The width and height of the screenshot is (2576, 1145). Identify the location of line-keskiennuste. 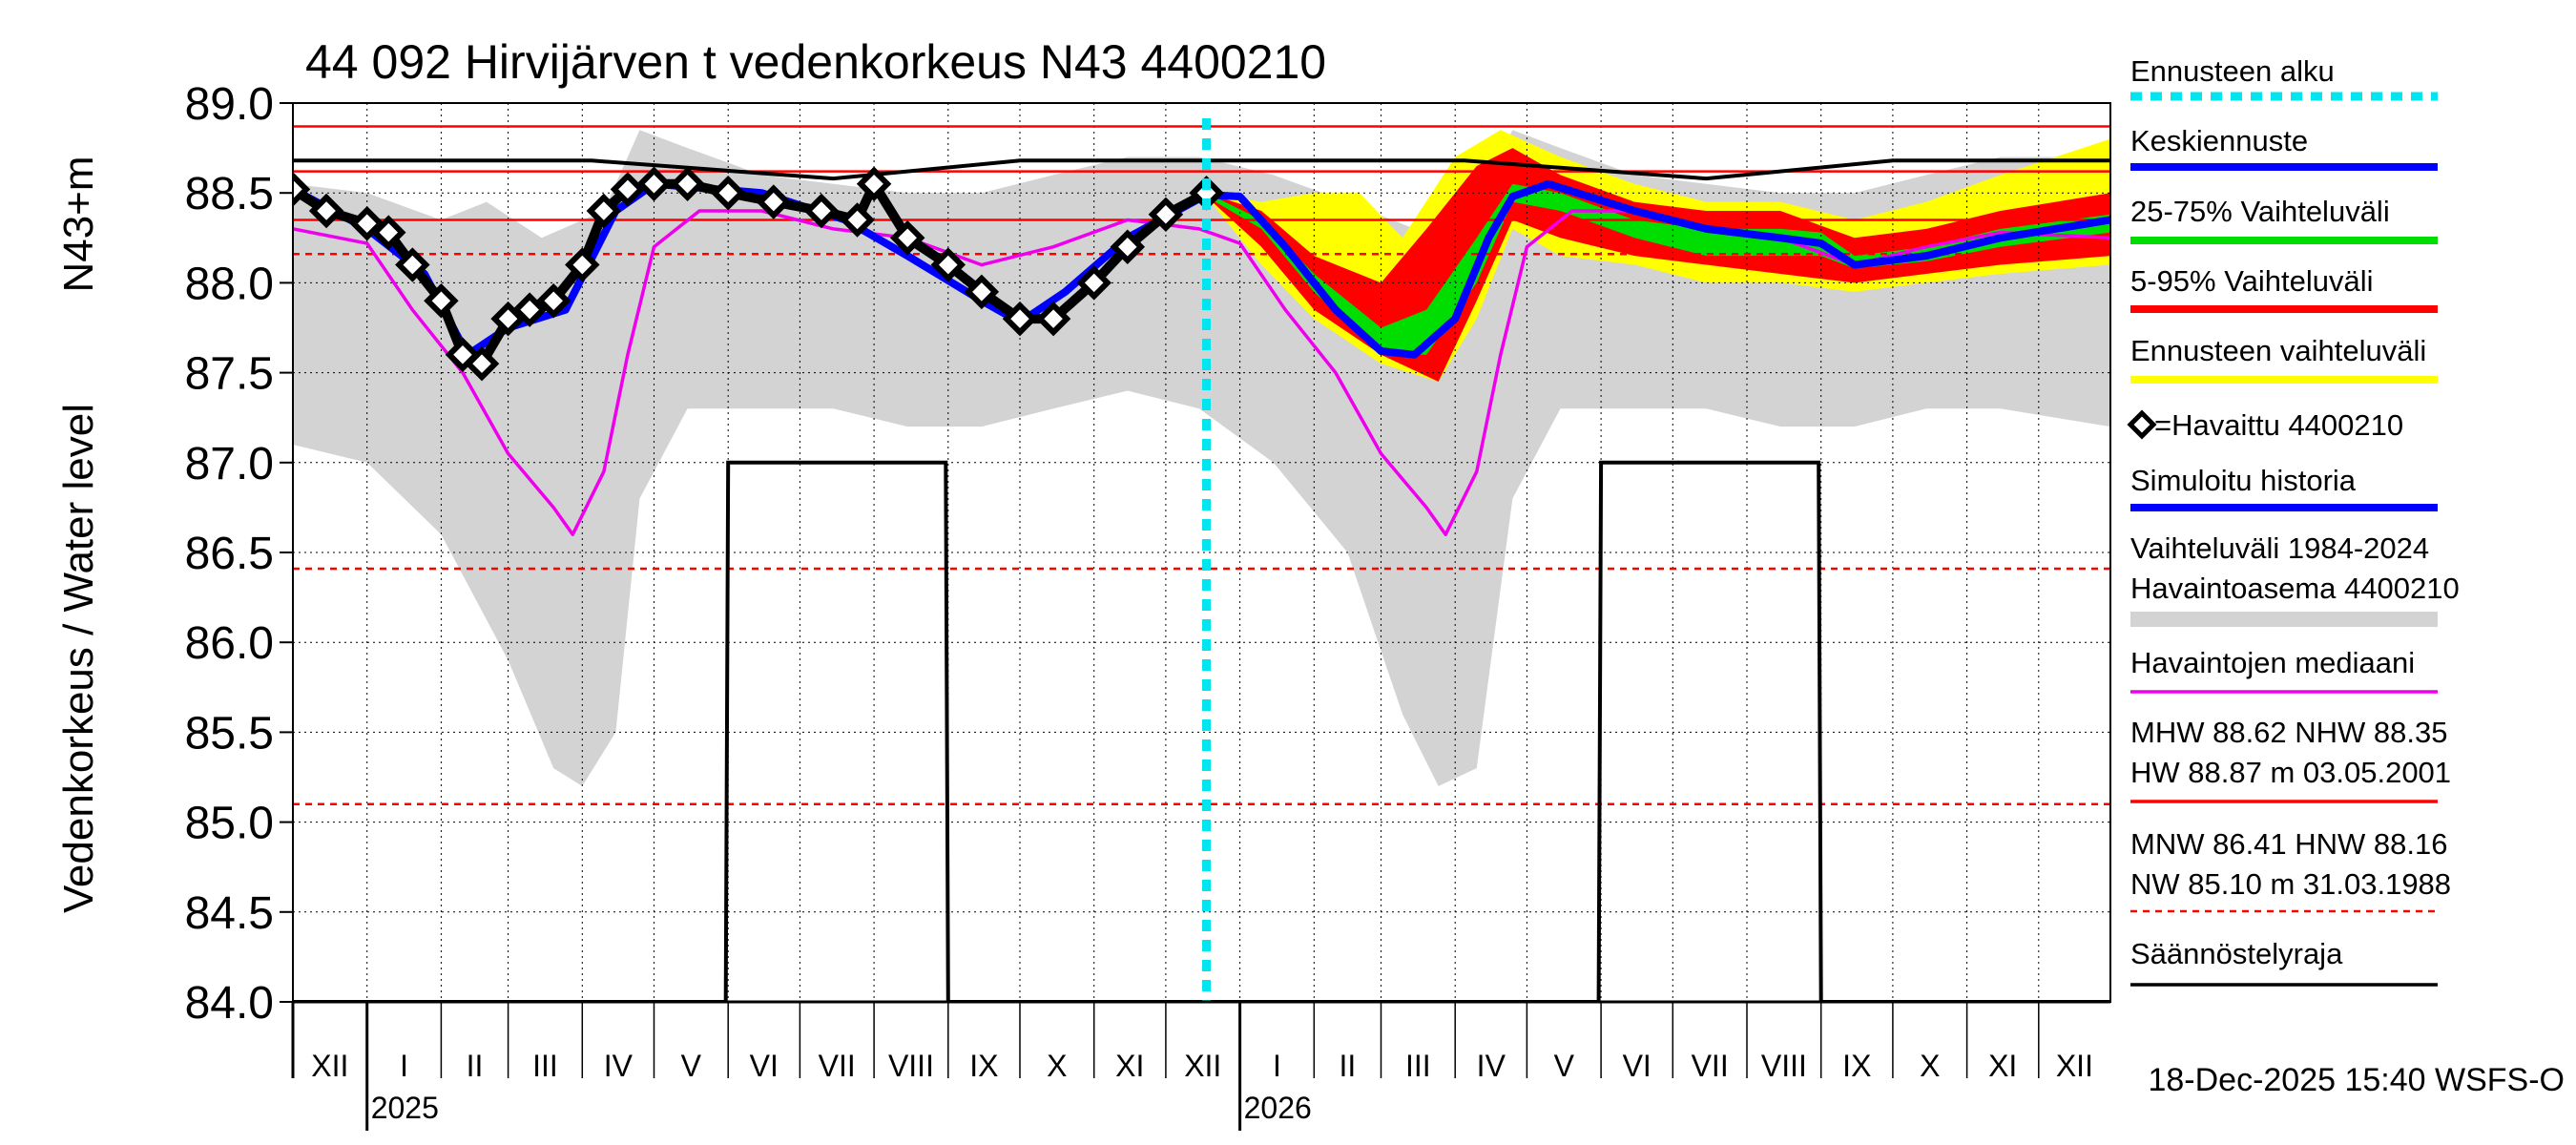
(1658, 269).